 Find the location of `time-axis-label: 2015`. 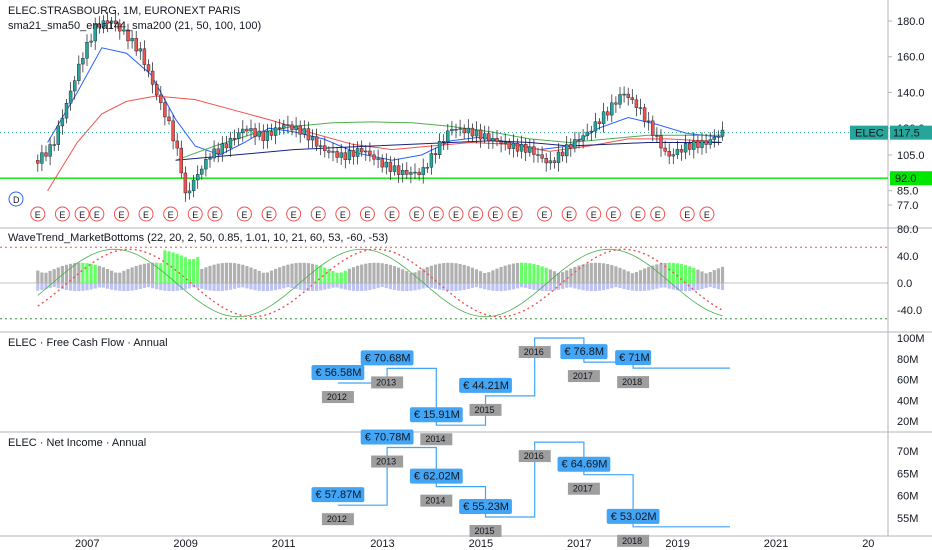

time-axis-label: 2015 is located at coordinates (481, 544).